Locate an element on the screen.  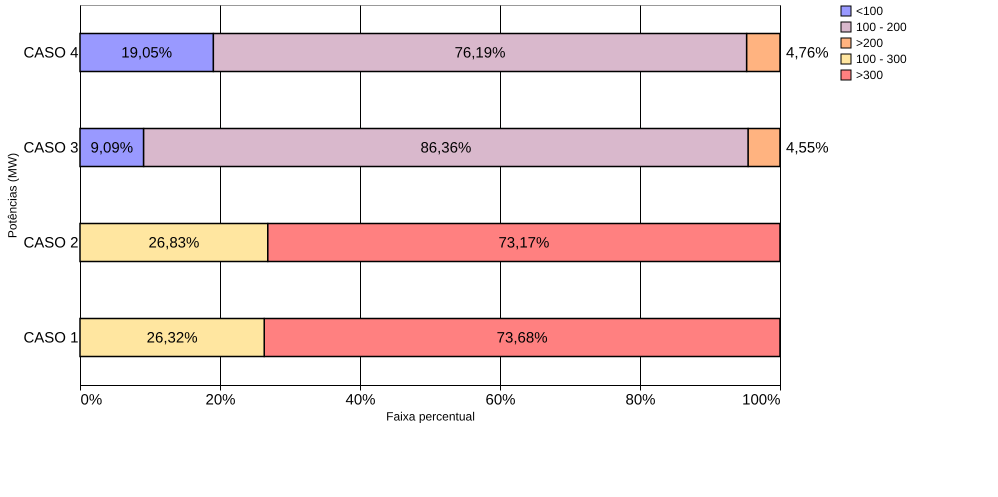
data-label: 4,55% is located at coordinates (807, 148).